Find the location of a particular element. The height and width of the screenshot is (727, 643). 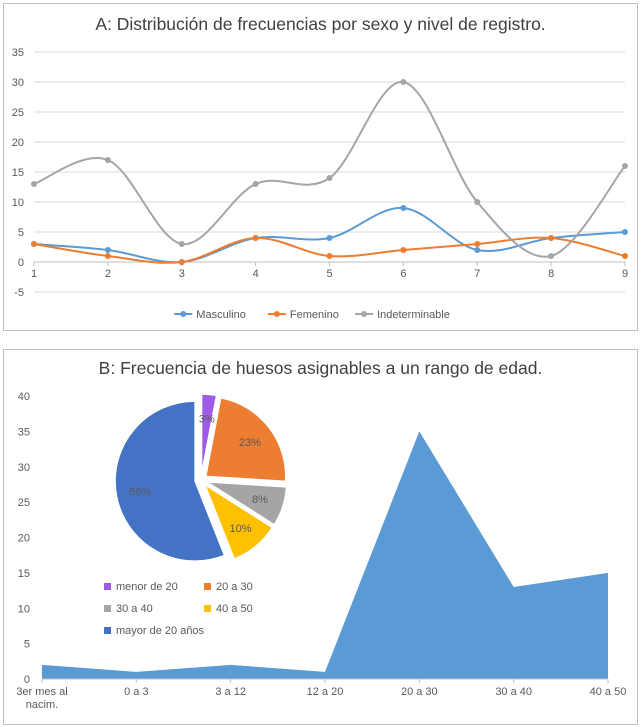

x-tick-label: 20 a 30 is located at coordinates (419, 692).